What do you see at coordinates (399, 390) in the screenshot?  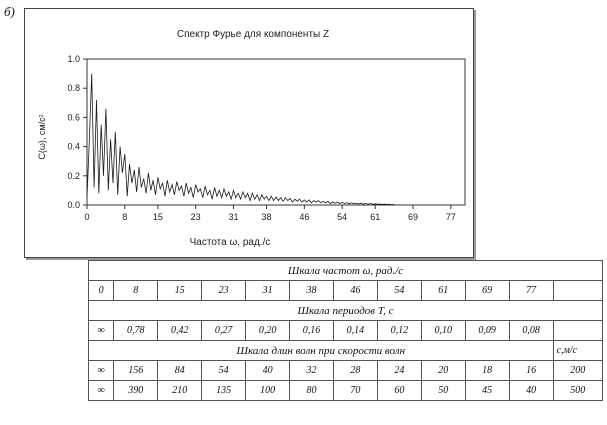 I see `table-cell: 60` at bounding box center [399, 390].